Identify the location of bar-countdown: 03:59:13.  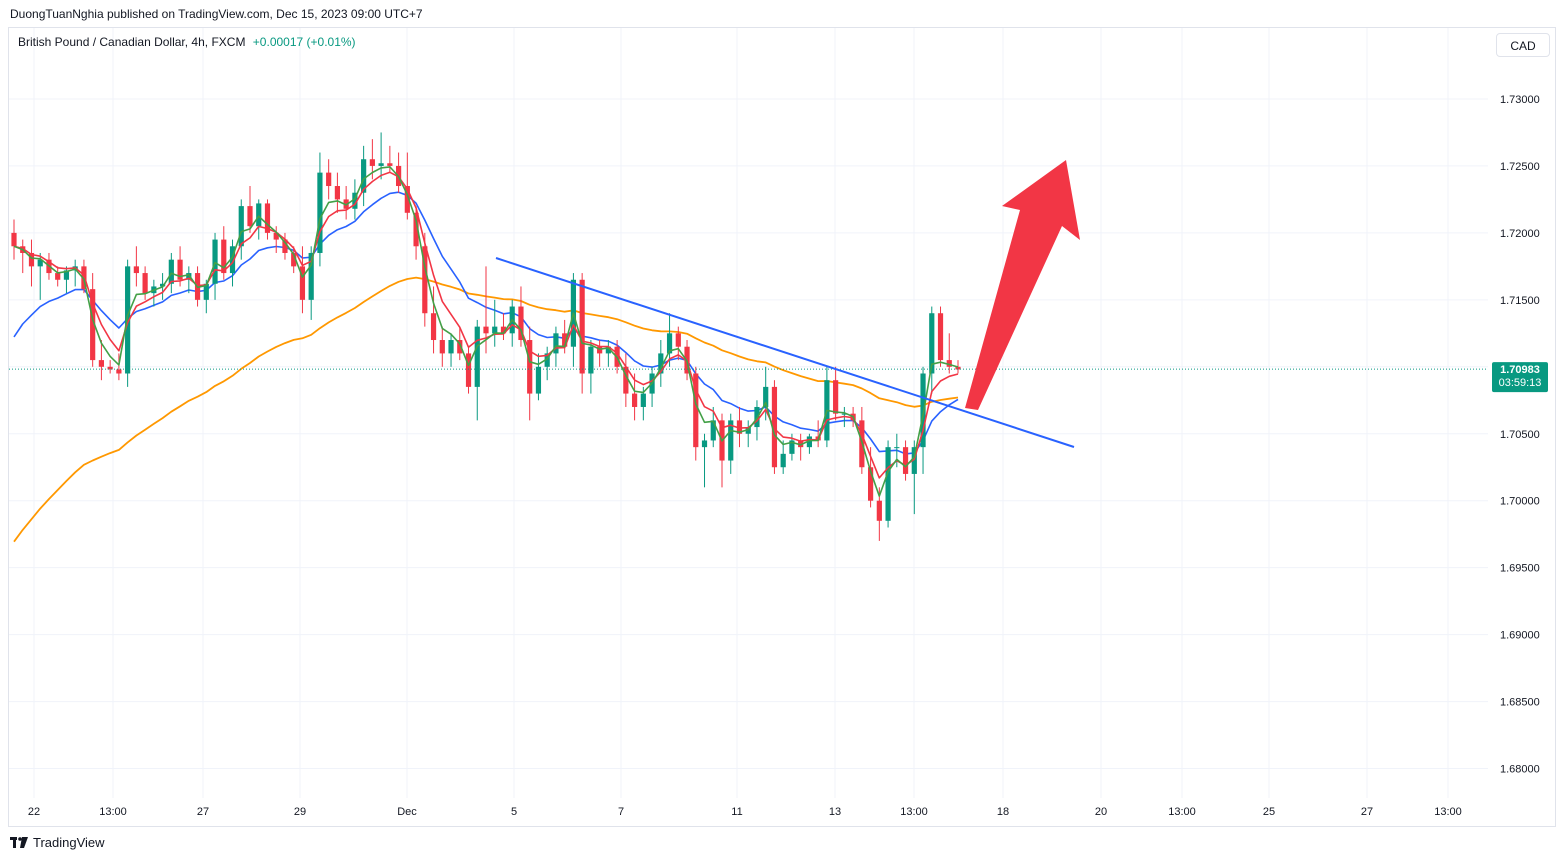
(1520, 383).